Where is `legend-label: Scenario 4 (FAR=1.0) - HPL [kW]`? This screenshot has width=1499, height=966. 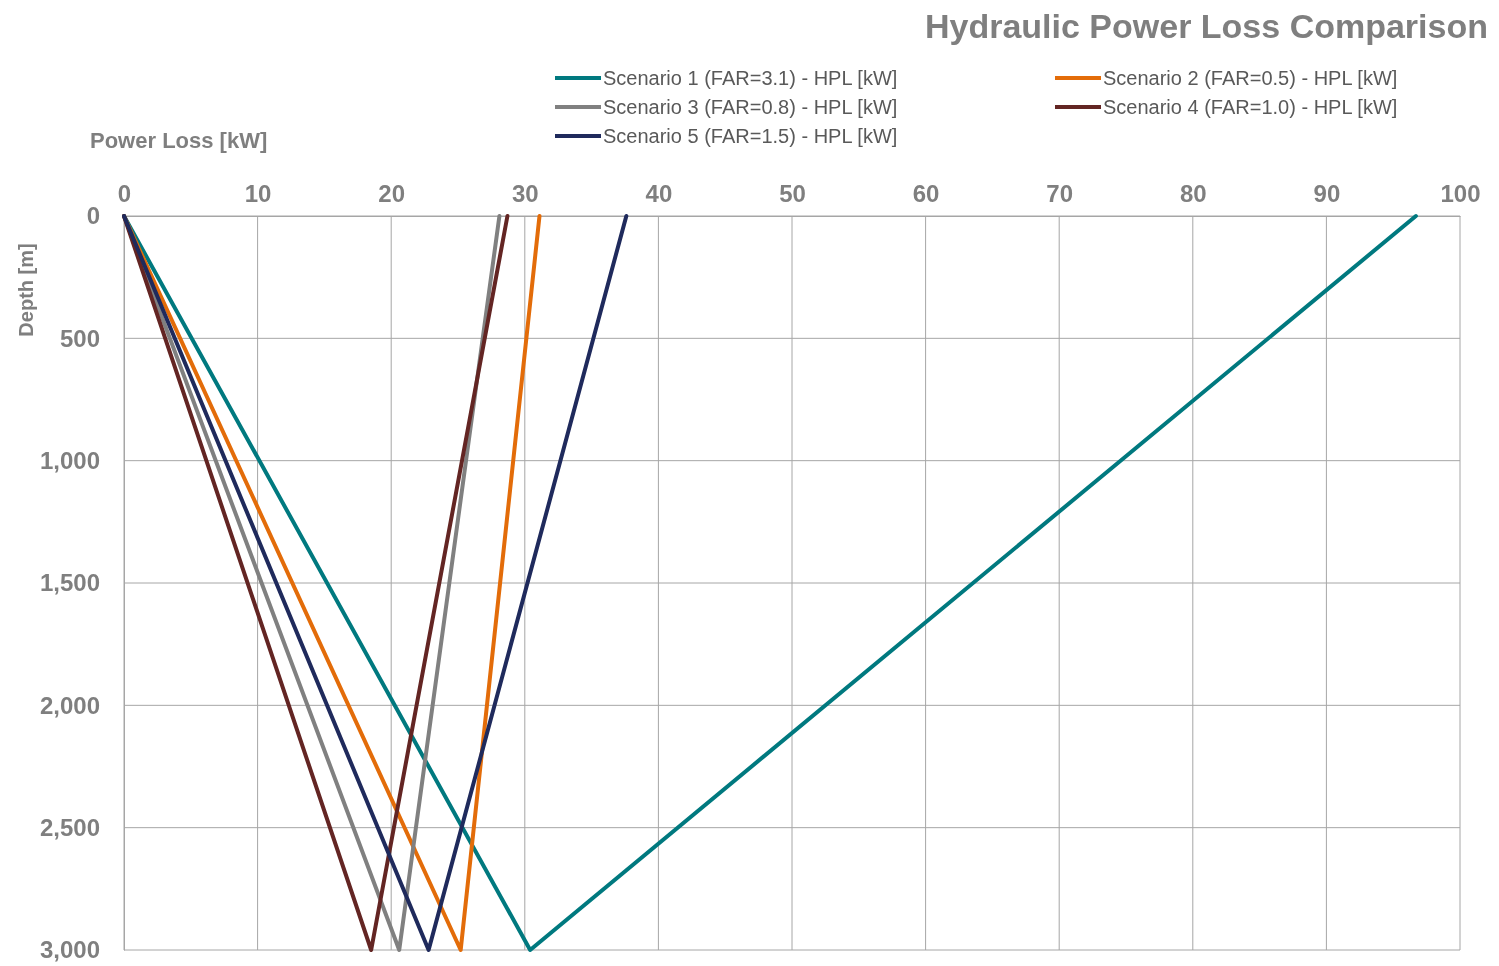
legend-label: Scenario 4 (FAR=1.0) - HPL [kW] is located at coordinates (1250, 107).